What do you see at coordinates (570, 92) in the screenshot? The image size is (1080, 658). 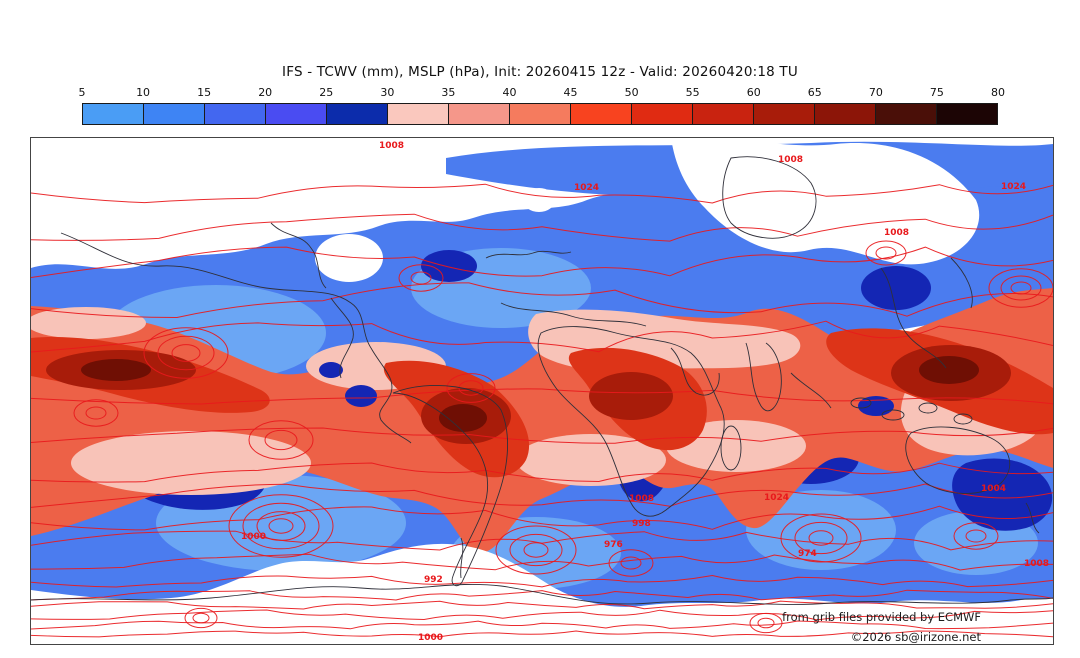 I see `colorbar-tick-label: 45` at bounding box center [570, 92].